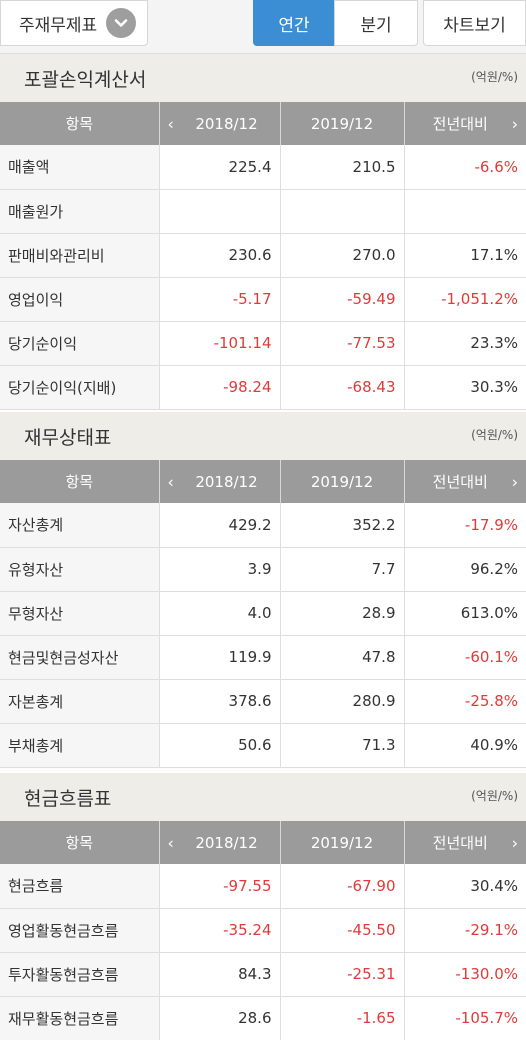  Describe the element at coordinates (342, 886) in the screenshot. I see `value-cell: -67.90` at that location.